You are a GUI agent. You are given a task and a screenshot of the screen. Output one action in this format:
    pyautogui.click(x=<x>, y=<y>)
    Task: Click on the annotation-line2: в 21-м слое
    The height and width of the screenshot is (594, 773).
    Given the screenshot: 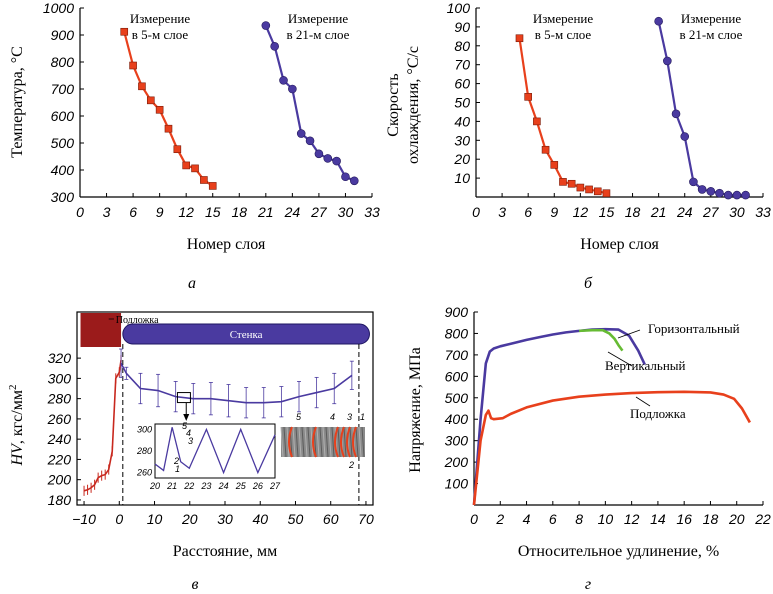 What is the action you would take?
    pyautogui.click(x=711, y=34)
    